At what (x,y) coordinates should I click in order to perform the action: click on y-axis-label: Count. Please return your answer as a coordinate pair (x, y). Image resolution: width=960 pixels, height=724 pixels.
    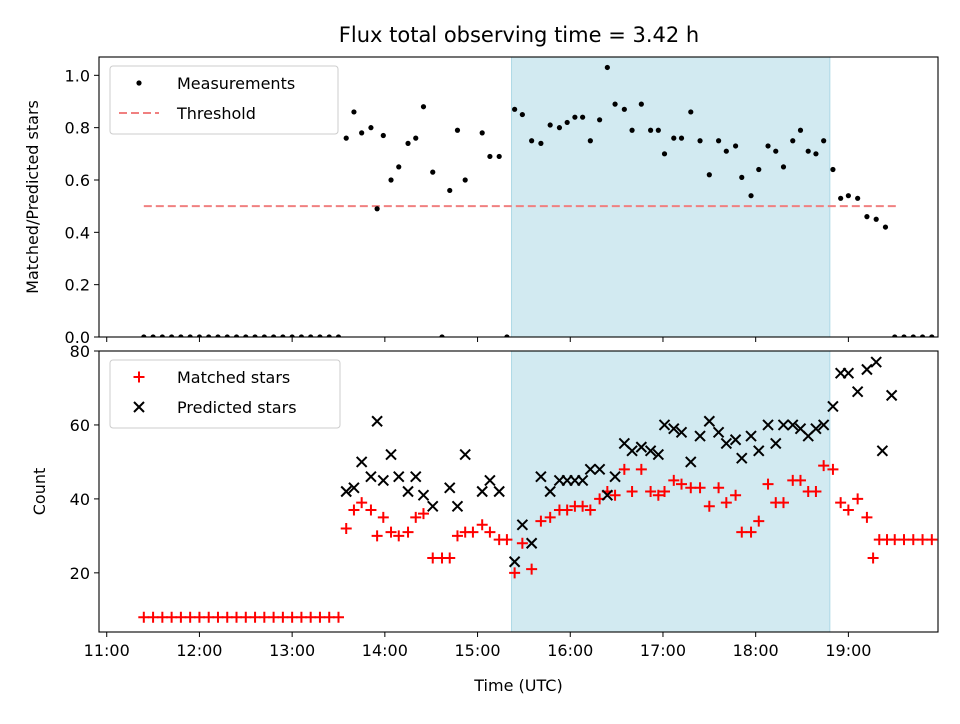
    Looking at the image, I should click on (39, 492).